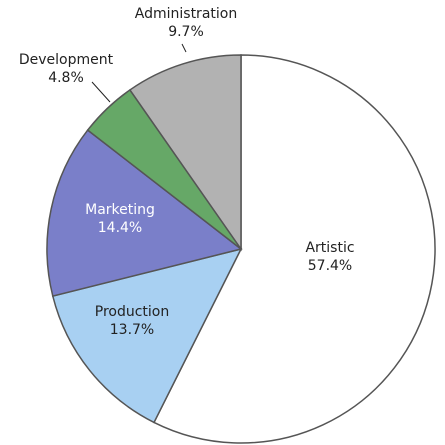 Image resolution: width=445 pixels, height=445 pixels. Describe the element at coordinates (120, 228) in the screenshot. I see `slice-value-label: 14.4%` at that location.